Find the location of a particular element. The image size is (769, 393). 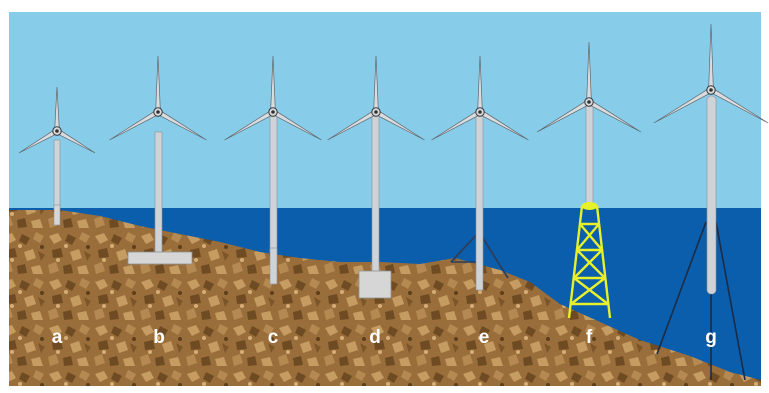

gravity-slab-icon is located at coordinates (160, 198).